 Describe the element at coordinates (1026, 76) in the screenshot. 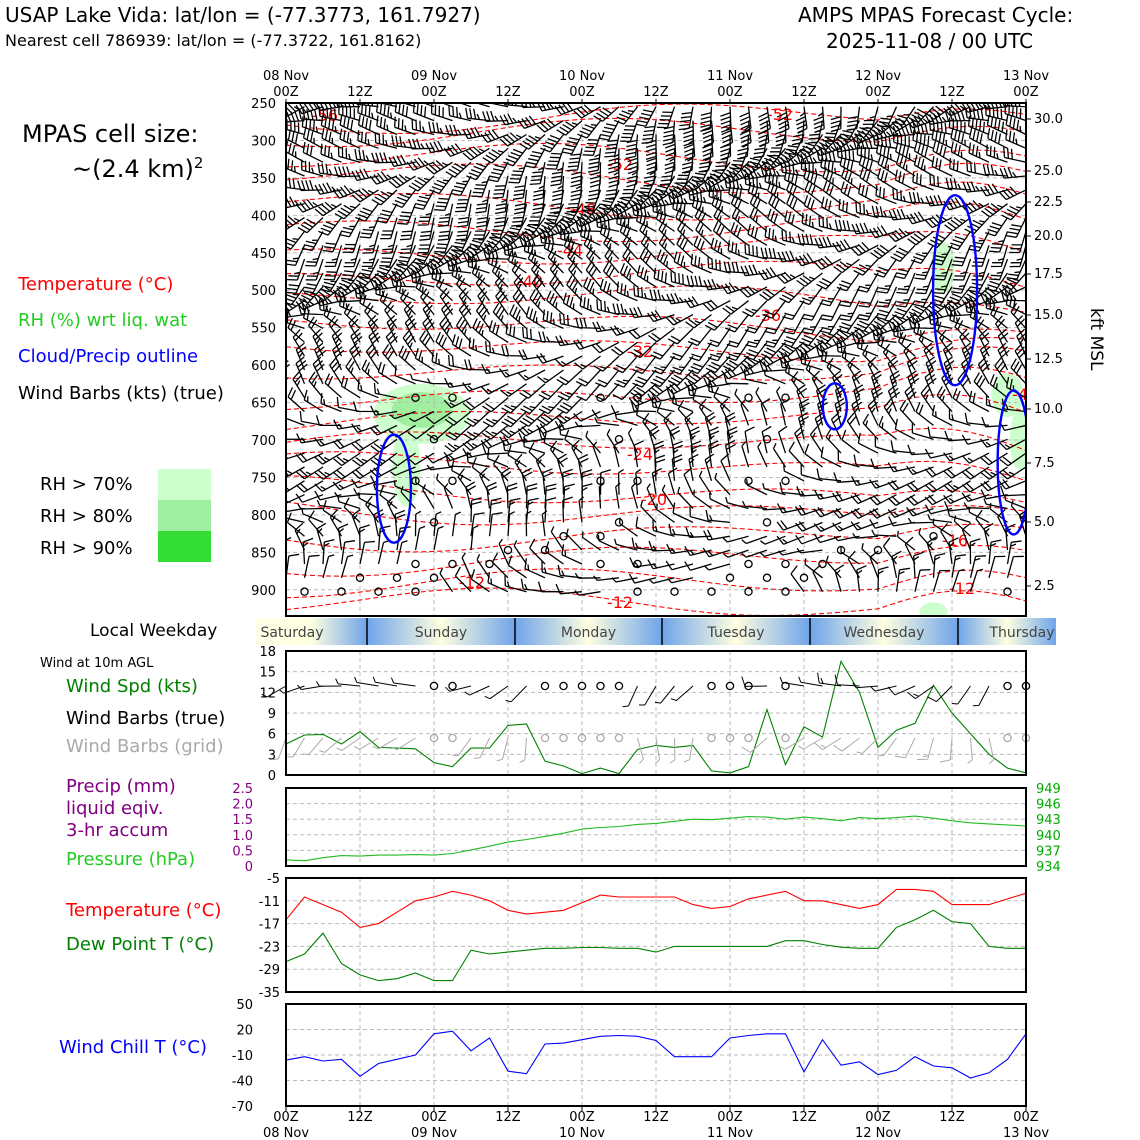

I see `top-date-label: 13 Nov` at that location.